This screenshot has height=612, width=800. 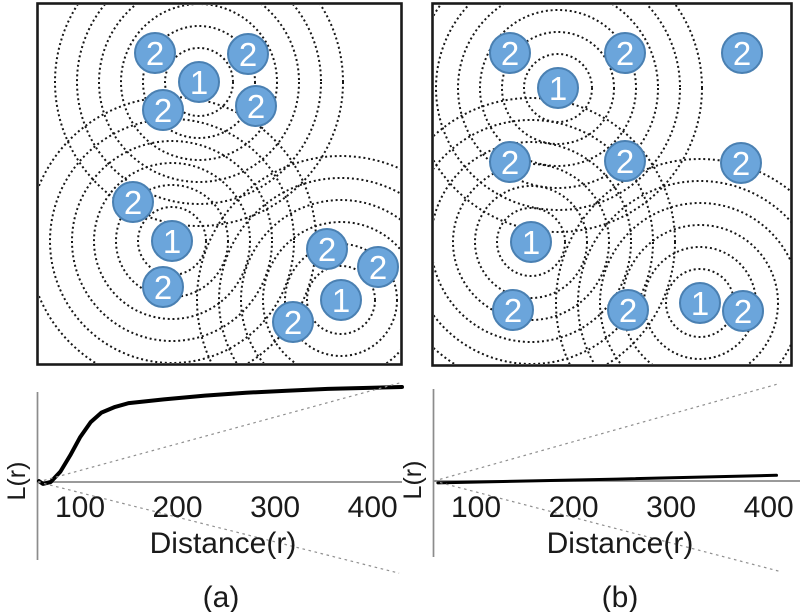 What do you see at coordinates (620, 543) in the screenshot?
I see `plot-b-x-axis-label: Distance(r)` at bounding box center [620, 543].